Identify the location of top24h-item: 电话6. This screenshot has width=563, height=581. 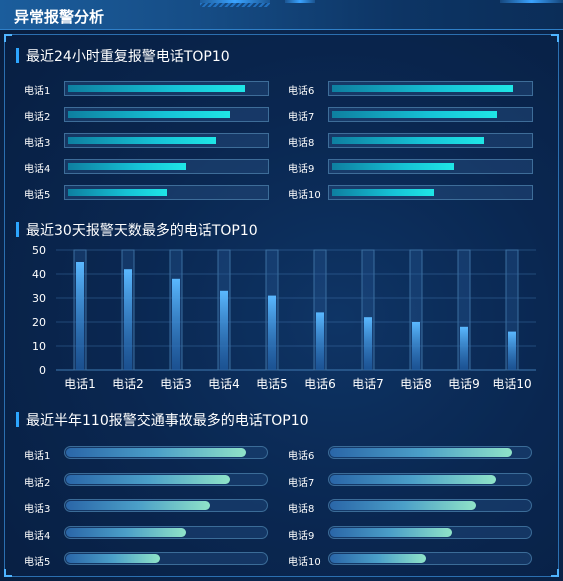
(410, 89).